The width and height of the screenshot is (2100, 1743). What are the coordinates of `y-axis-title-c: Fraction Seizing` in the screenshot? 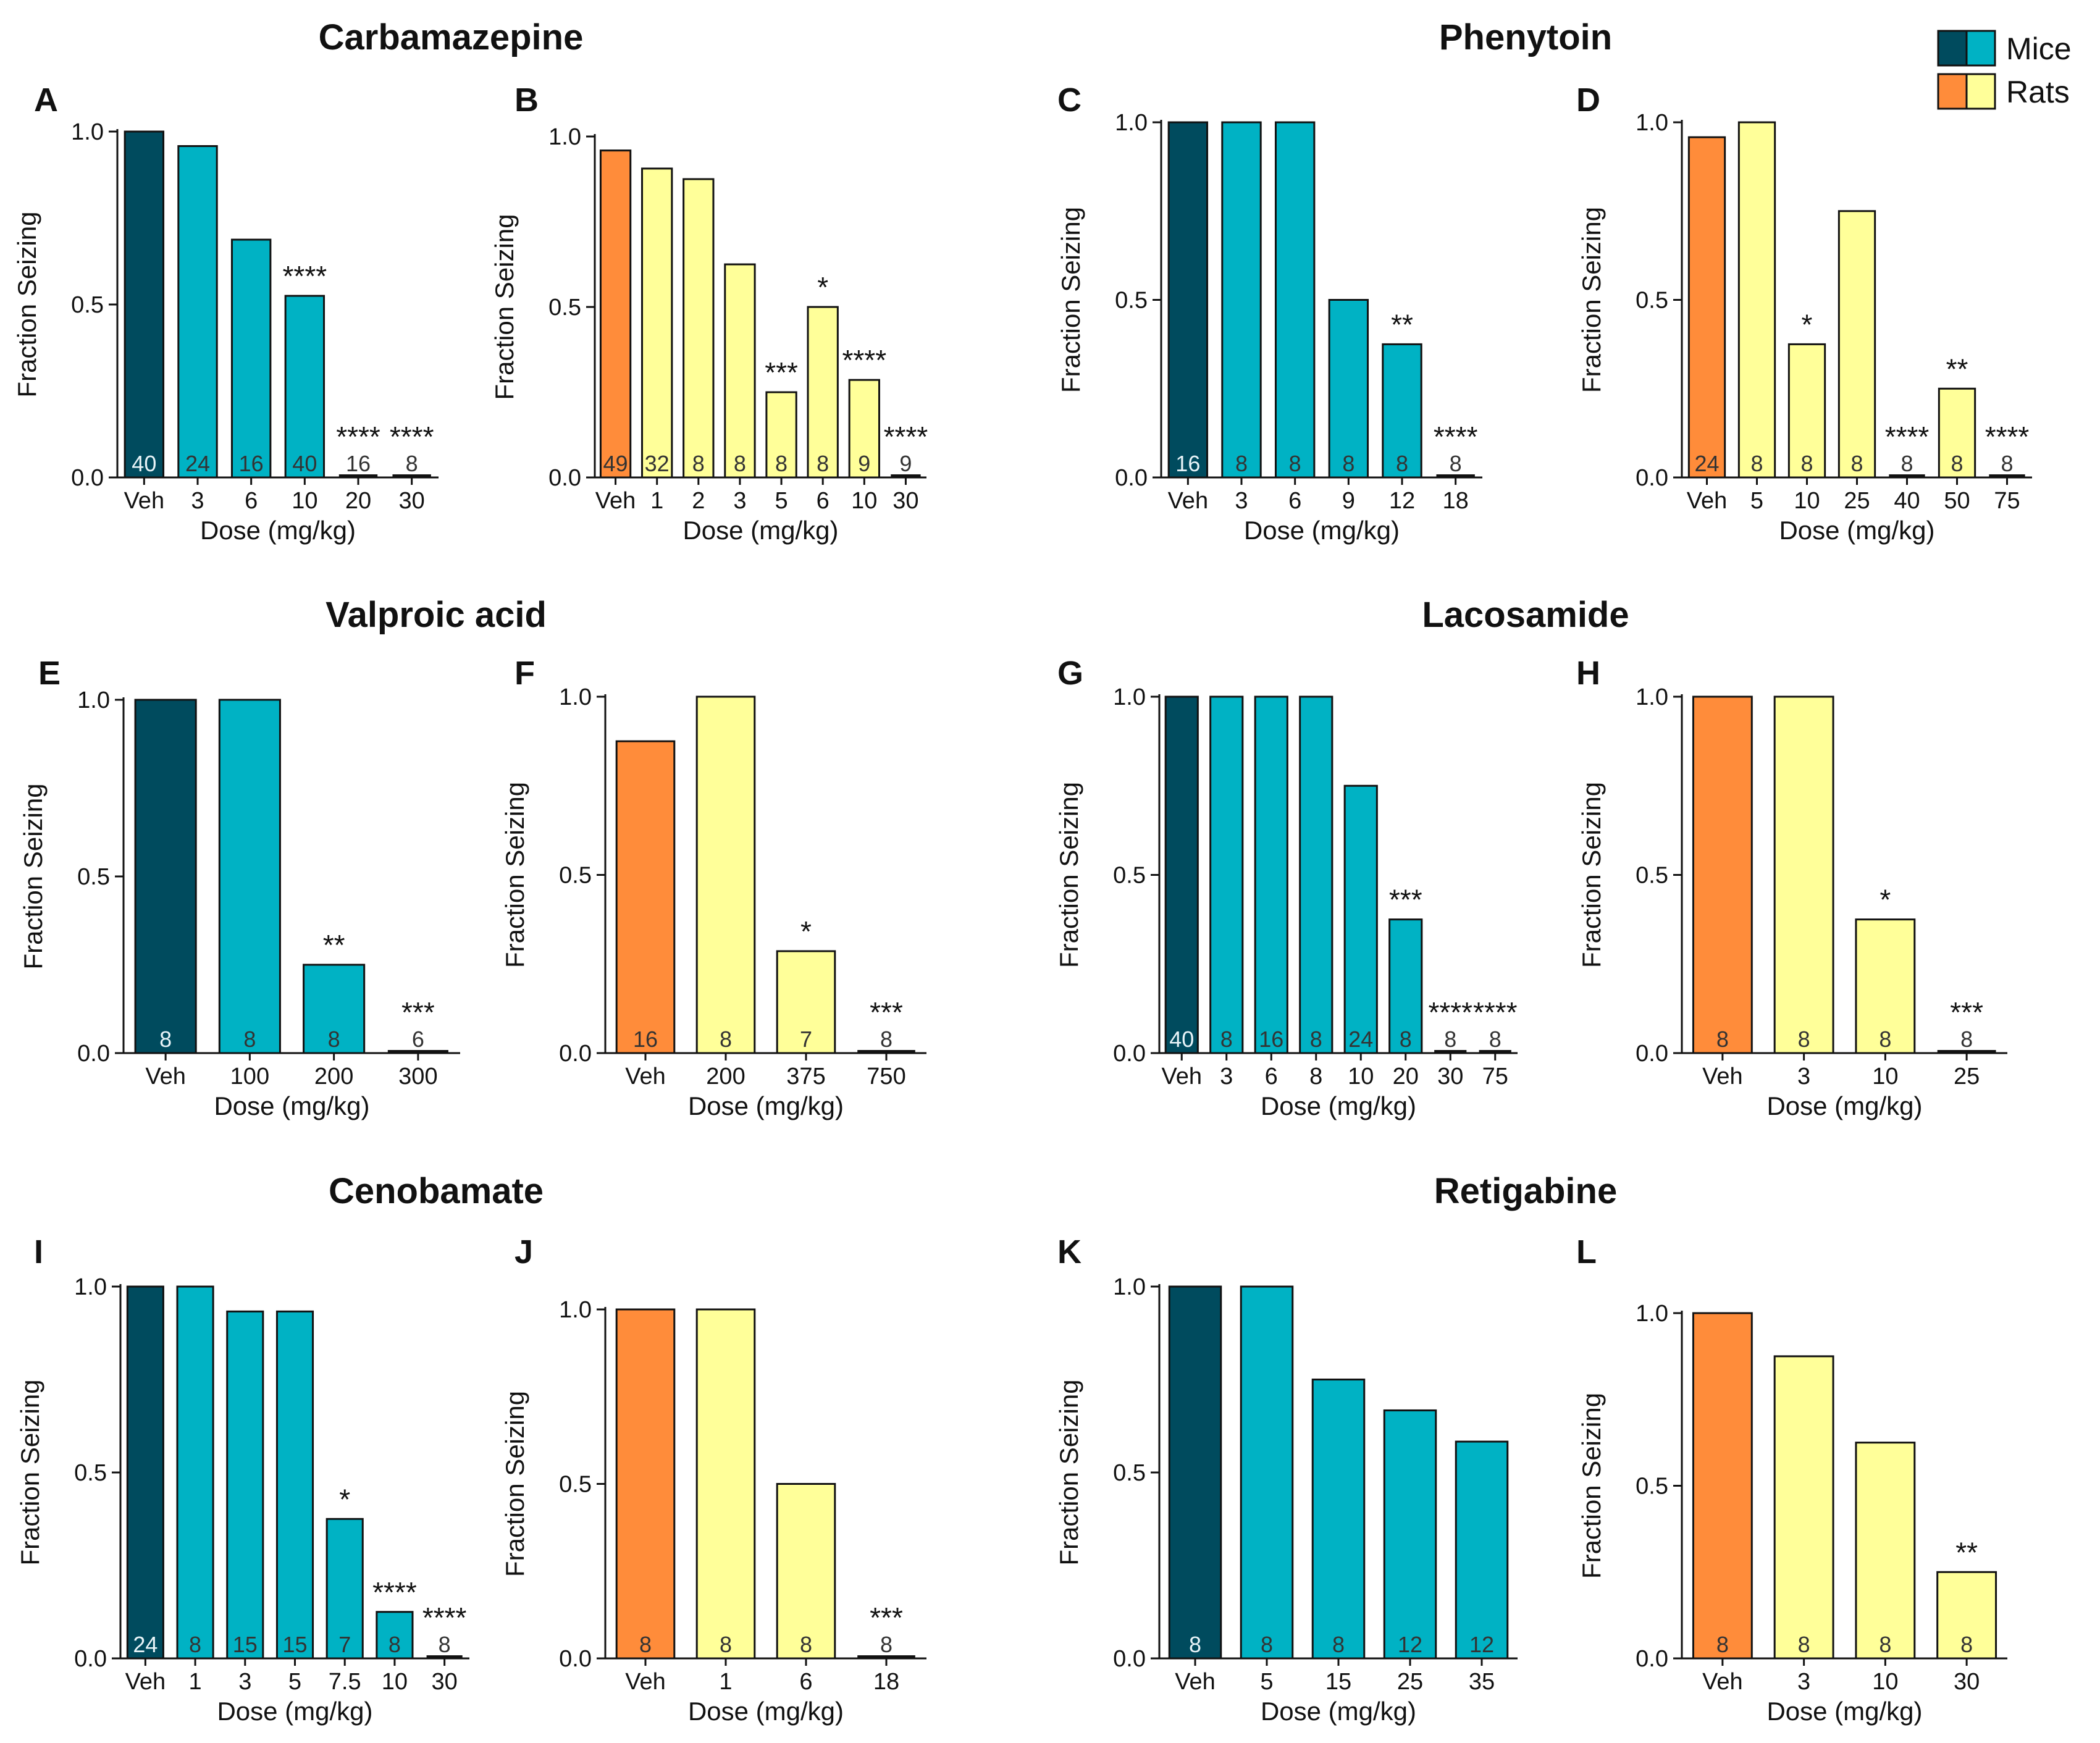 It's located at (1070, 300).